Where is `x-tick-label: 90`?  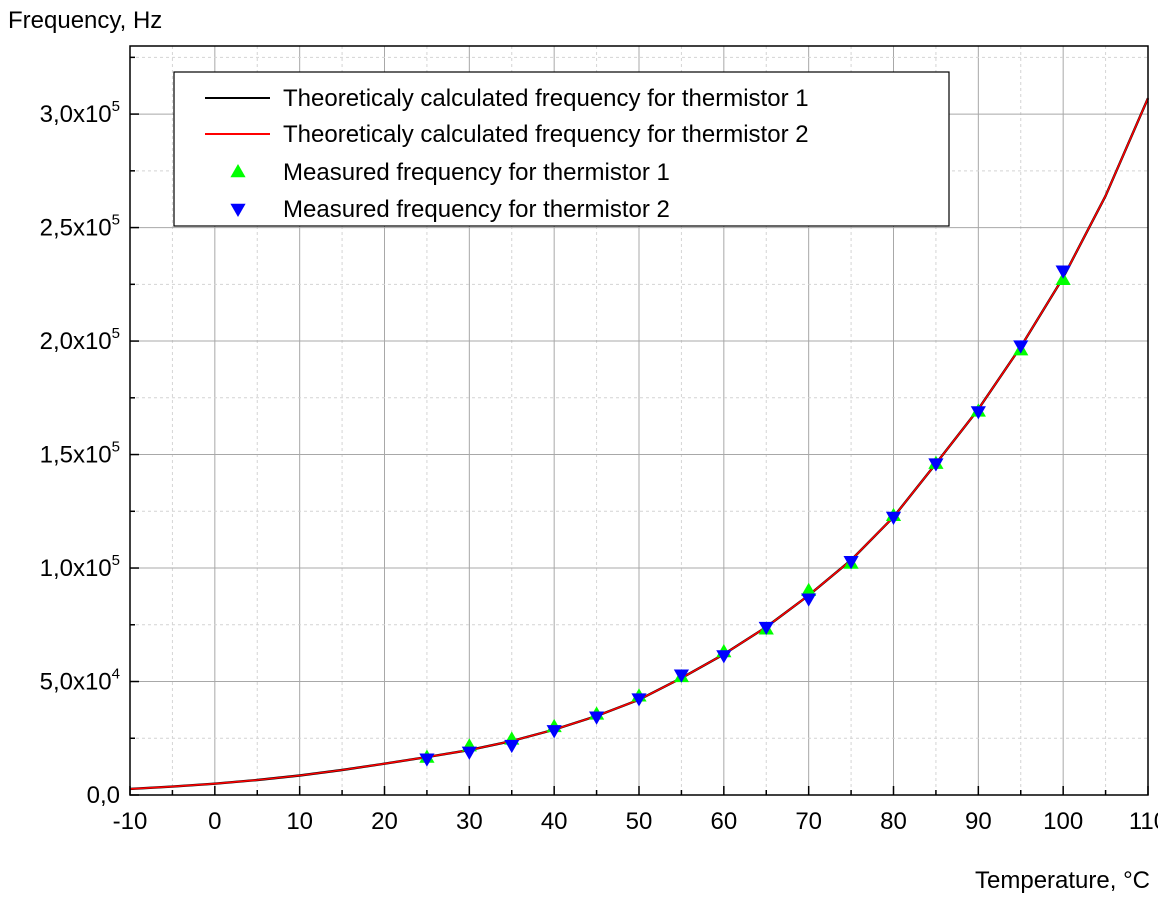
x-tick-label: 90 is located at coordinates (978, 821).